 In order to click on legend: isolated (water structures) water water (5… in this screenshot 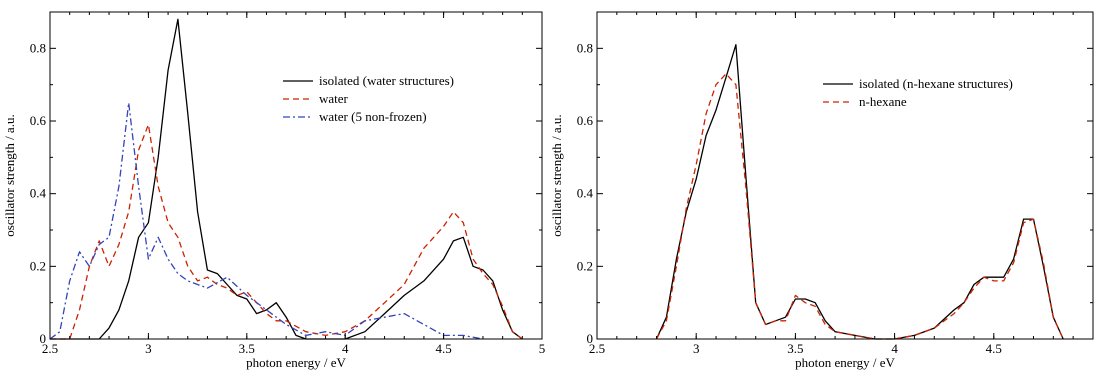, I will do `click(368, 98)`.